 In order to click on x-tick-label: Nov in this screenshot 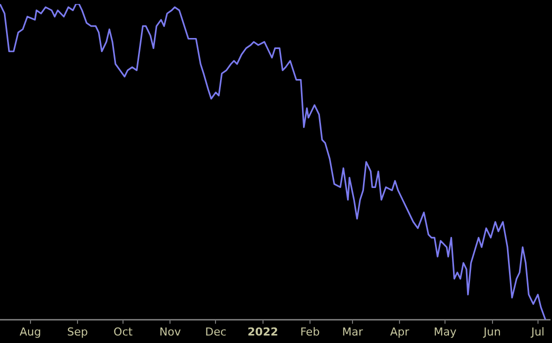, I will do `click(170, 331)`.